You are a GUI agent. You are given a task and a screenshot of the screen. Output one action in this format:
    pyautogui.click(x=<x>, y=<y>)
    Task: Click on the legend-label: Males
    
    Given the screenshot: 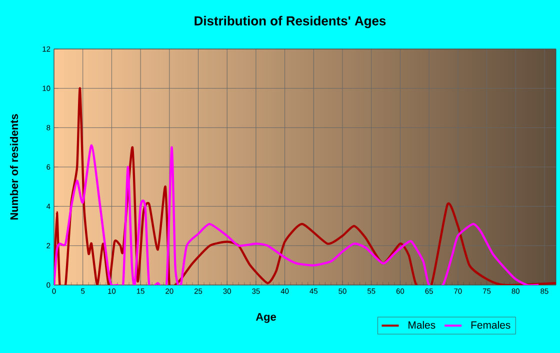 What is the action you would take?
    pyautogui.click(x=422, y=325)
    